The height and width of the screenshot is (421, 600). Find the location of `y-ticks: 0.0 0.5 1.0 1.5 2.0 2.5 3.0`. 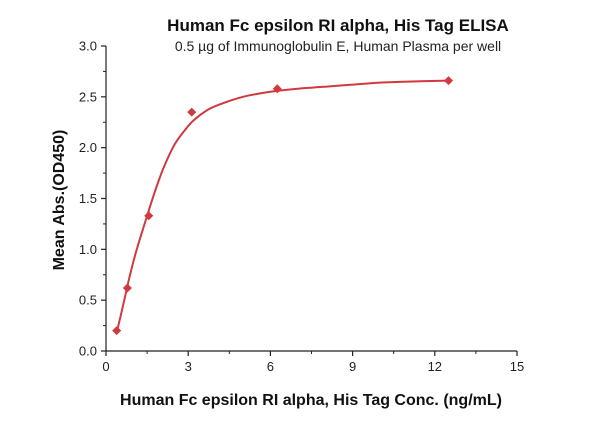

y-ticks: 0.0 0.5 1.0 1.5 2.0 2.5 3.0 is located at coordinates (92, 199).